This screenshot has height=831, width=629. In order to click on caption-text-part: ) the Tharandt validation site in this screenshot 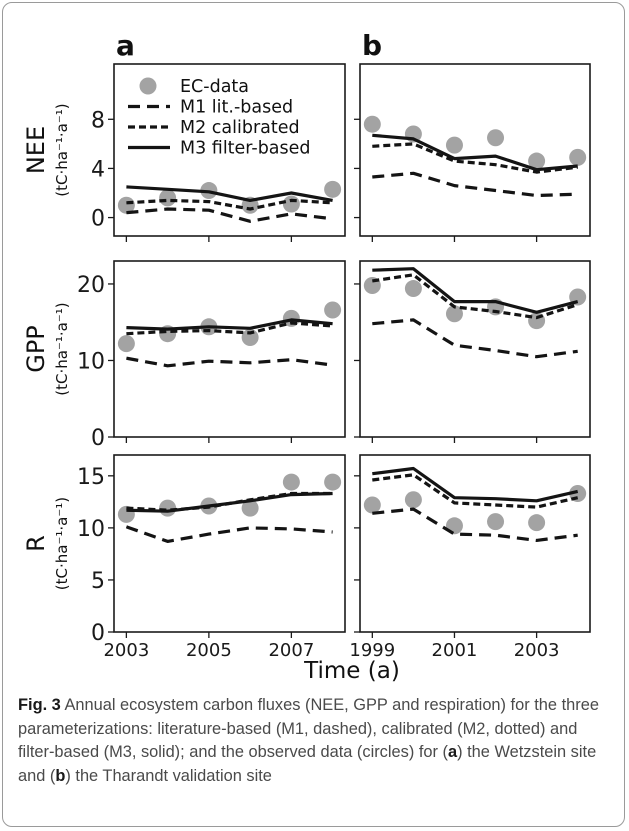, I will do `click(168, 775)`.